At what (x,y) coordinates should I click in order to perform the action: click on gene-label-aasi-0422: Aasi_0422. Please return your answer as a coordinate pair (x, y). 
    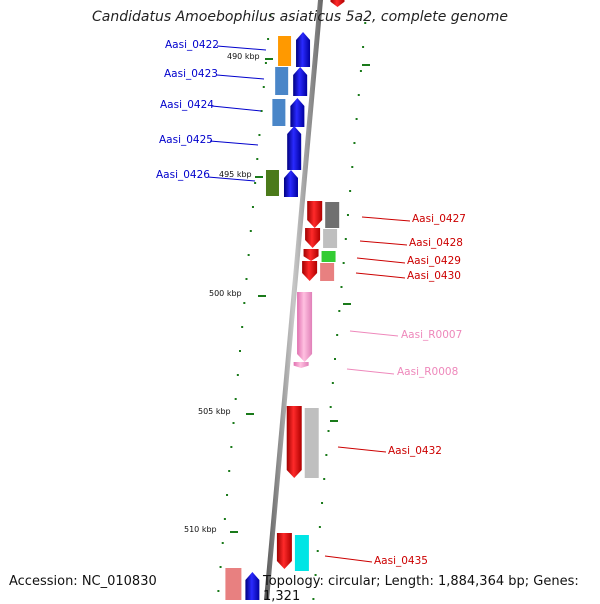
    Looking at the image, I should click on (192, 45).